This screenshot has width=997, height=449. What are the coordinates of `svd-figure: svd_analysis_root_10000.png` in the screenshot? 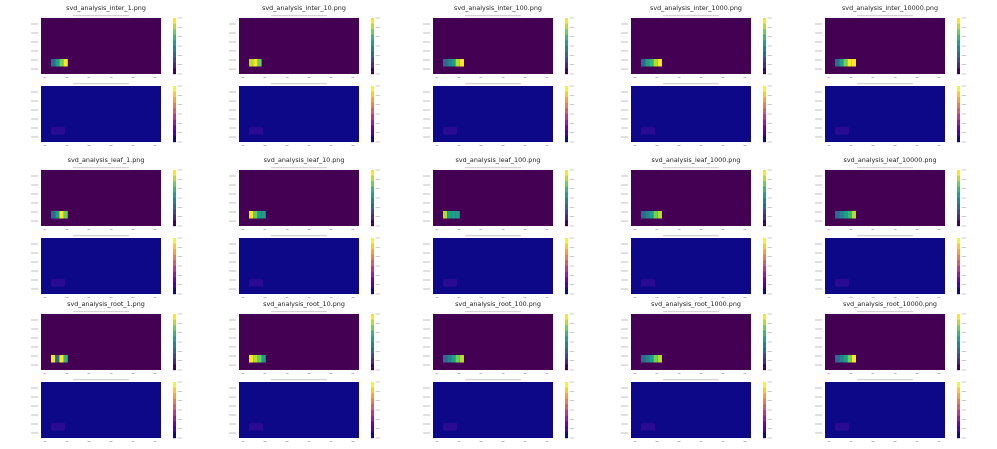 It's located at (890, 369).